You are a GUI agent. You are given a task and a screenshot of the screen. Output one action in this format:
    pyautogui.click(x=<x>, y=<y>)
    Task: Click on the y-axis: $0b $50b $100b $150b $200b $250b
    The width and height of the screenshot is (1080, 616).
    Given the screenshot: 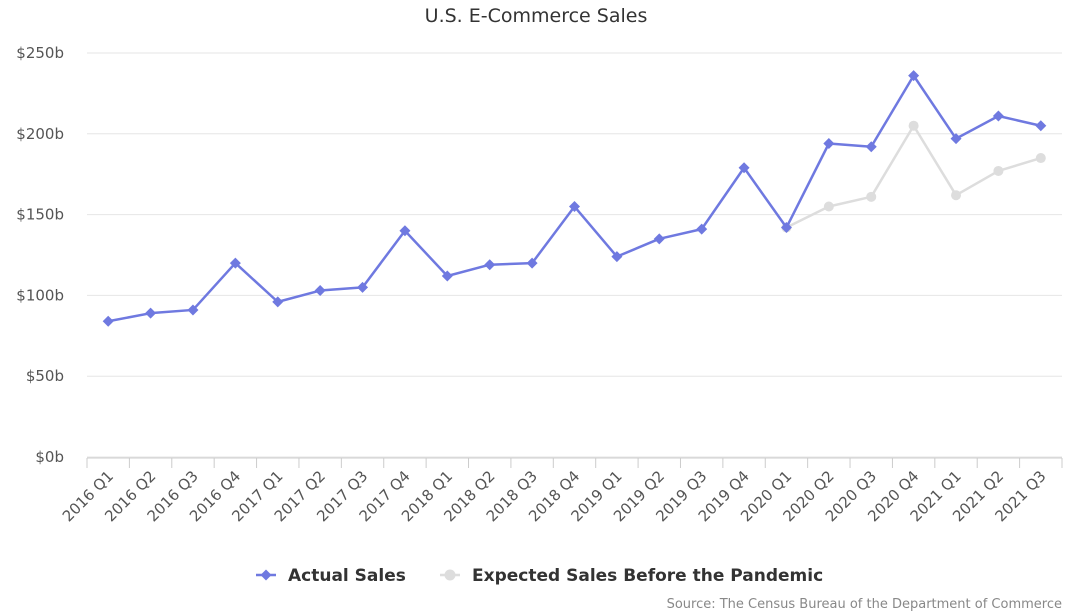 What is the action you would take?
    pyautogui.click(x=40, y=255)
    